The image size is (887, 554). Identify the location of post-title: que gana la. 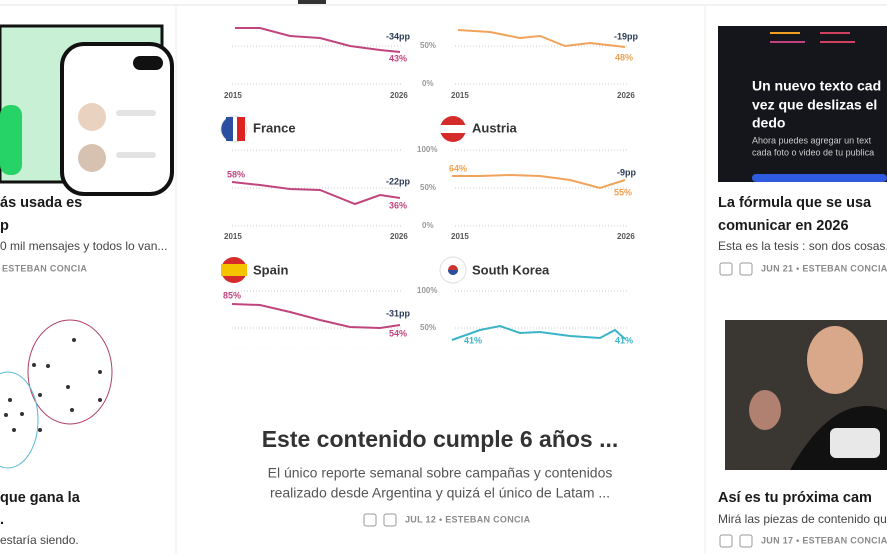
(40, 498).